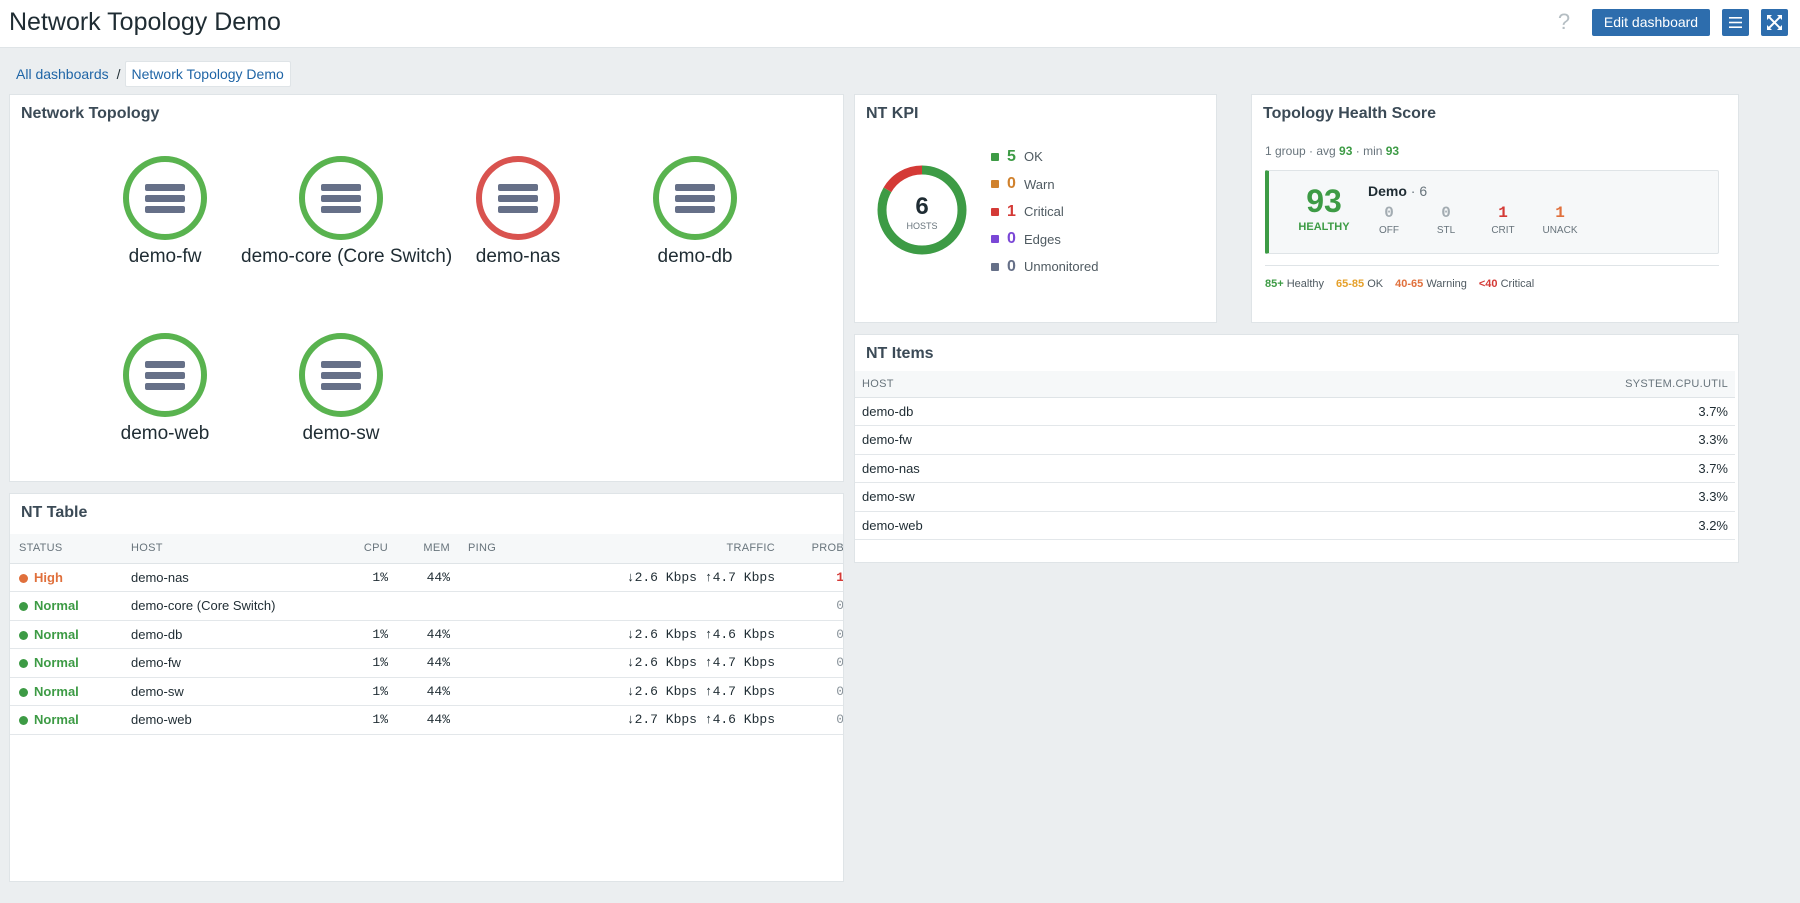 This screenshot has height=903, width=1800. Describe the element at coordinates (1466, 468) in the screenshot. I see `value-cell: 3.7%` at that location.